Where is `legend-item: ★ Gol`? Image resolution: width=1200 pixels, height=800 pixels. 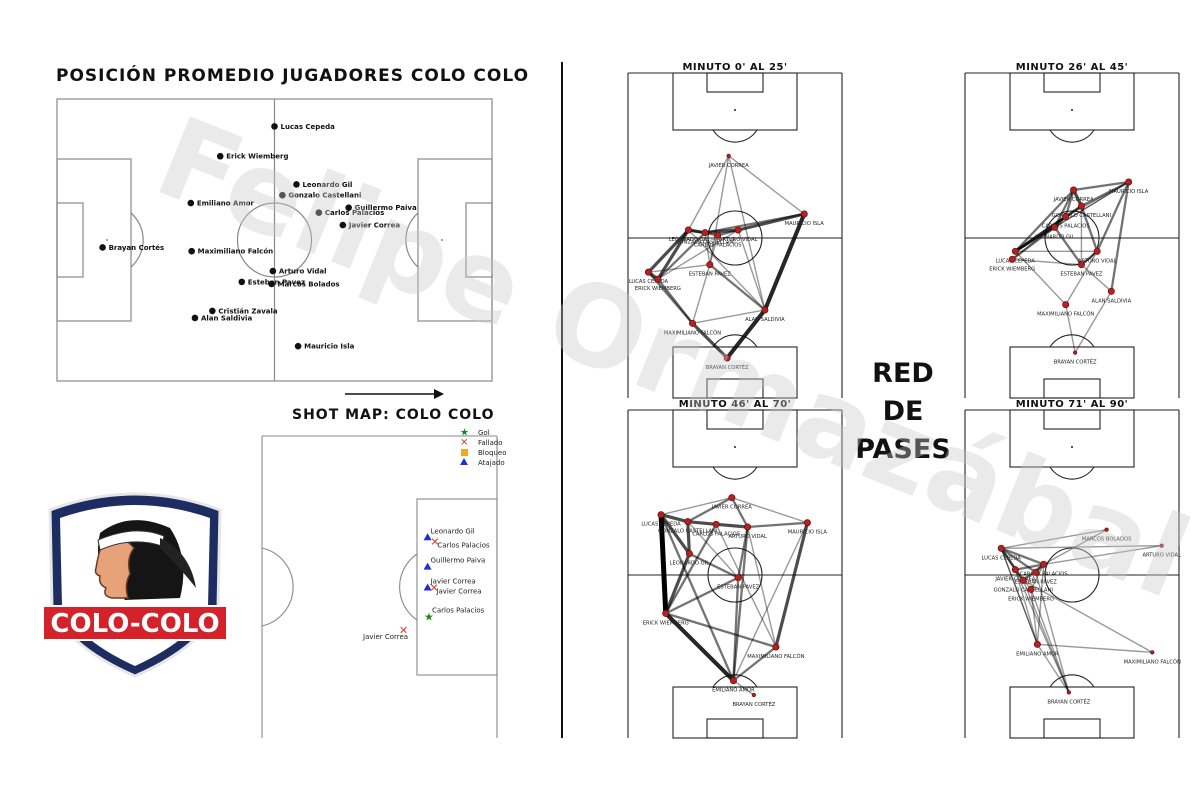 legend-item: ★ Gol is located at coordinates (475, 433).